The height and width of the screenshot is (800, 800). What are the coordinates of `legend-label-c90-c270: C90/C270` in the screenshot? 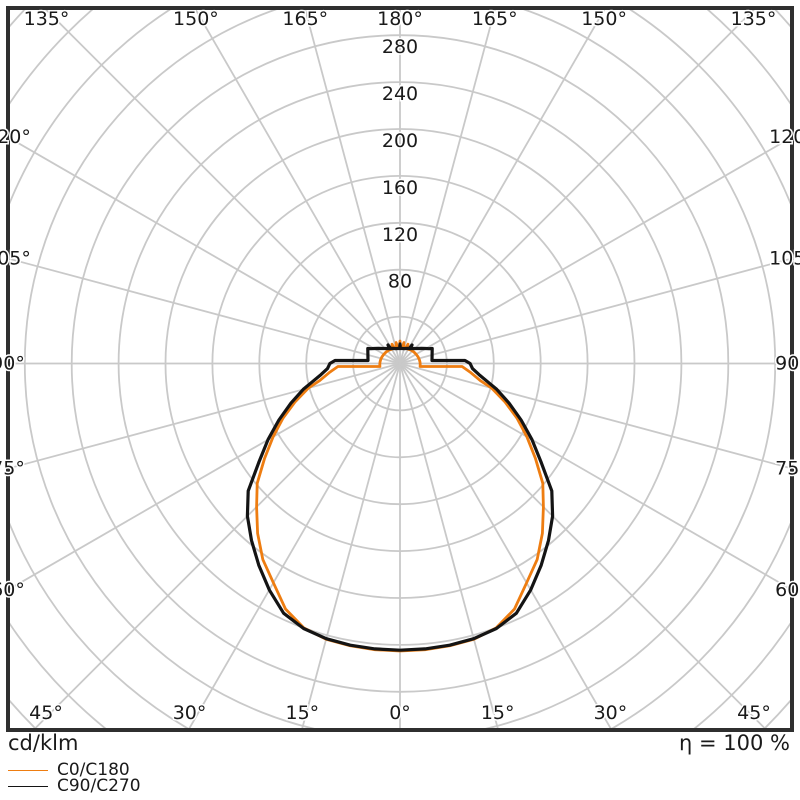 It's located at (99, 786).